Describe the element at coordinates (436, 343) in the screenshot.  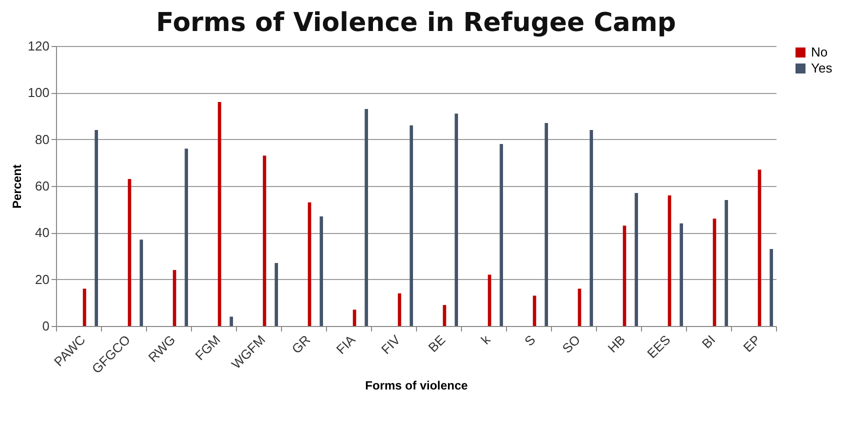
I see `x-tick-label: BE` at that location.